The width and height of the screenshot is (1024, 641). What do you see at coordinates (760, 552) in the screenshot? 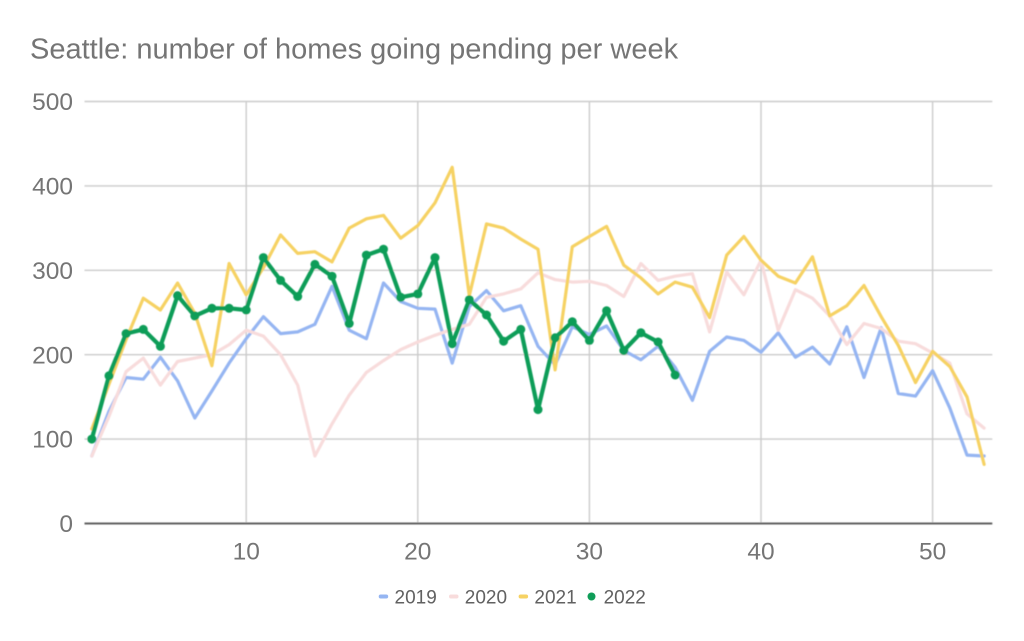
I see `svg-text: 40` at bounding box center [760, 552].